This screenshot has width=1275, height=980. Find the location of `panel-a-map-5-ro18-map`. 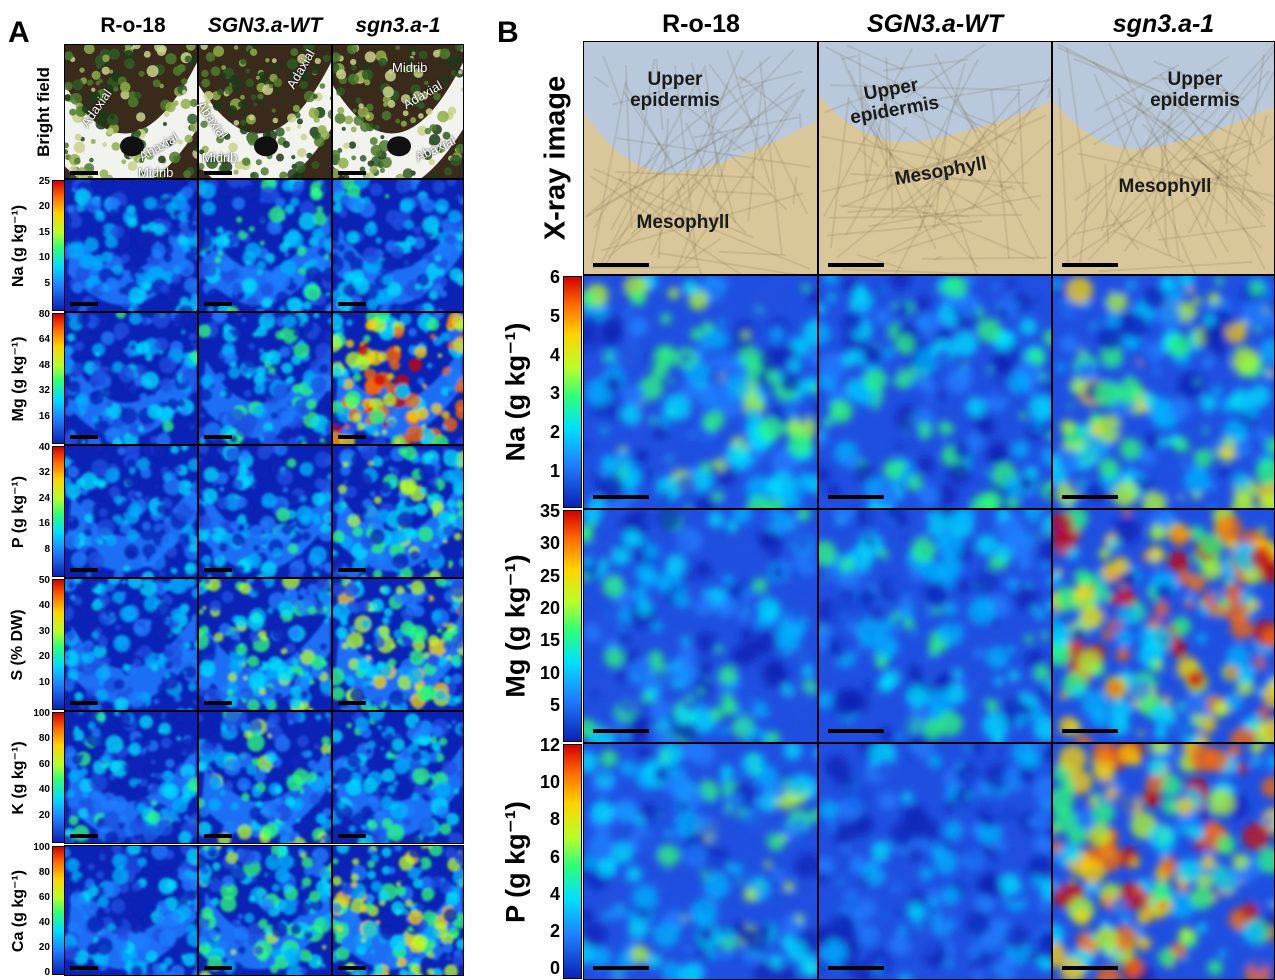

panel-a-map-5-ro18-map is located at coordinates (131, 910).